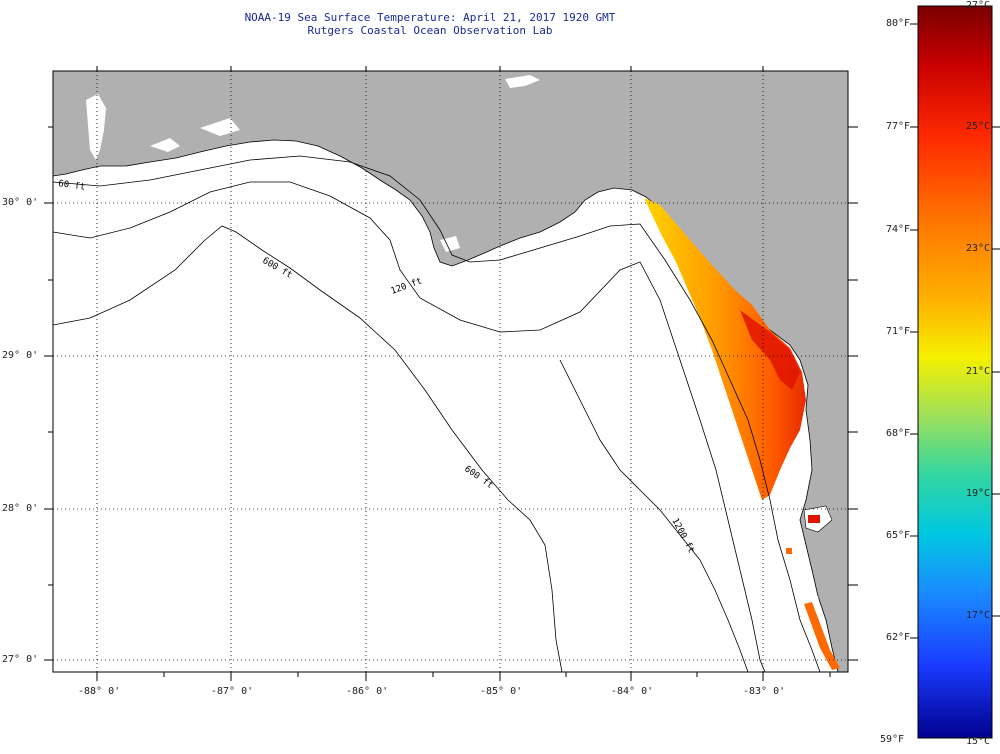 This screenshot has height=754, width=1000. What do you see at coordinates (898, 535) in the screenshot?
I see `colorbar-f-label: 65°F` at bounding box center [898, 535].